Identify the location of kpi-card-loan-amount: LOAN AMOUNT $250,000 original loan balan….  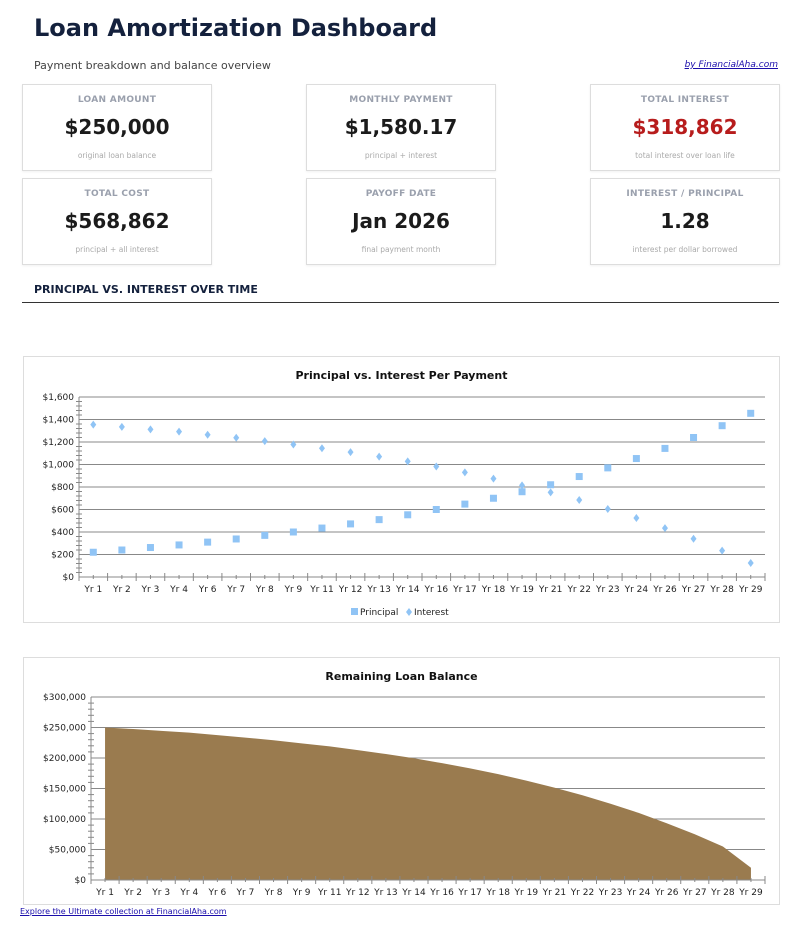
(117, 127).